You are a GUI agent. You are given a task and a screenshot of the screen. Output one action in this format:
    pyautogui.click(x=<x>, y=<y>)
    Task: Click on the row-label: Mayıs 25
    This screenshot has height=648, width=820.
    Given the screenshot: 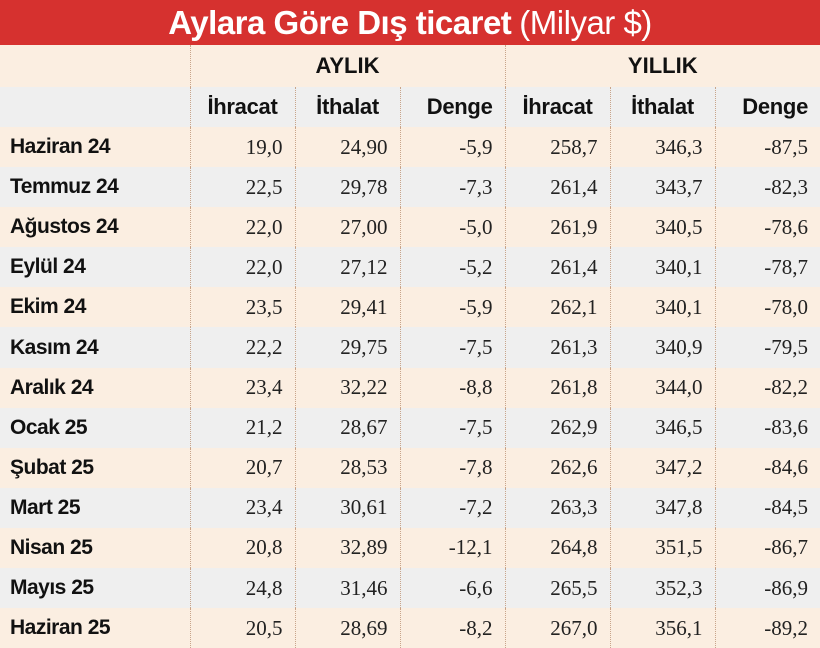 What is the action you would take?
    pyautogui.click(x=52, y=588)
    